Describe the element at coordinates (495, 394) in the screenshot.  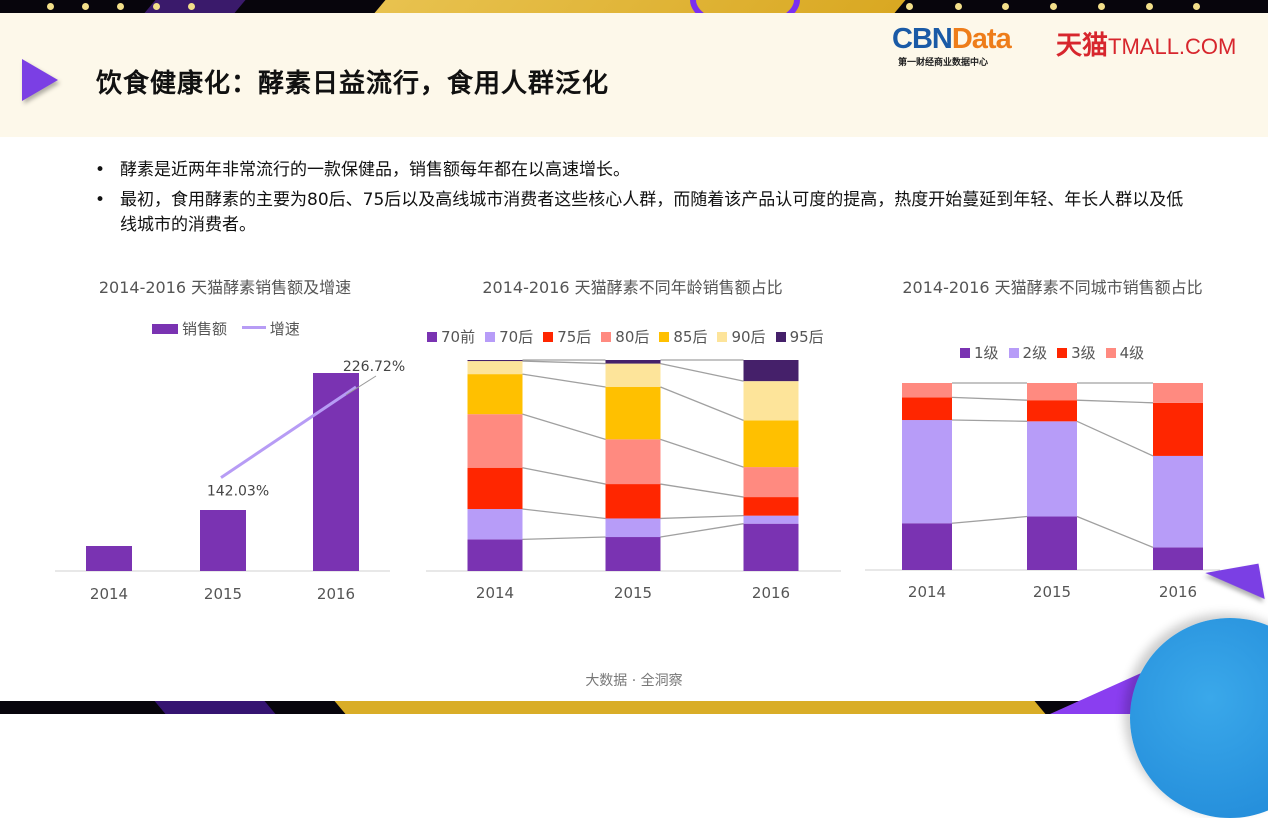
I see `segment-85后-2014` at that location.